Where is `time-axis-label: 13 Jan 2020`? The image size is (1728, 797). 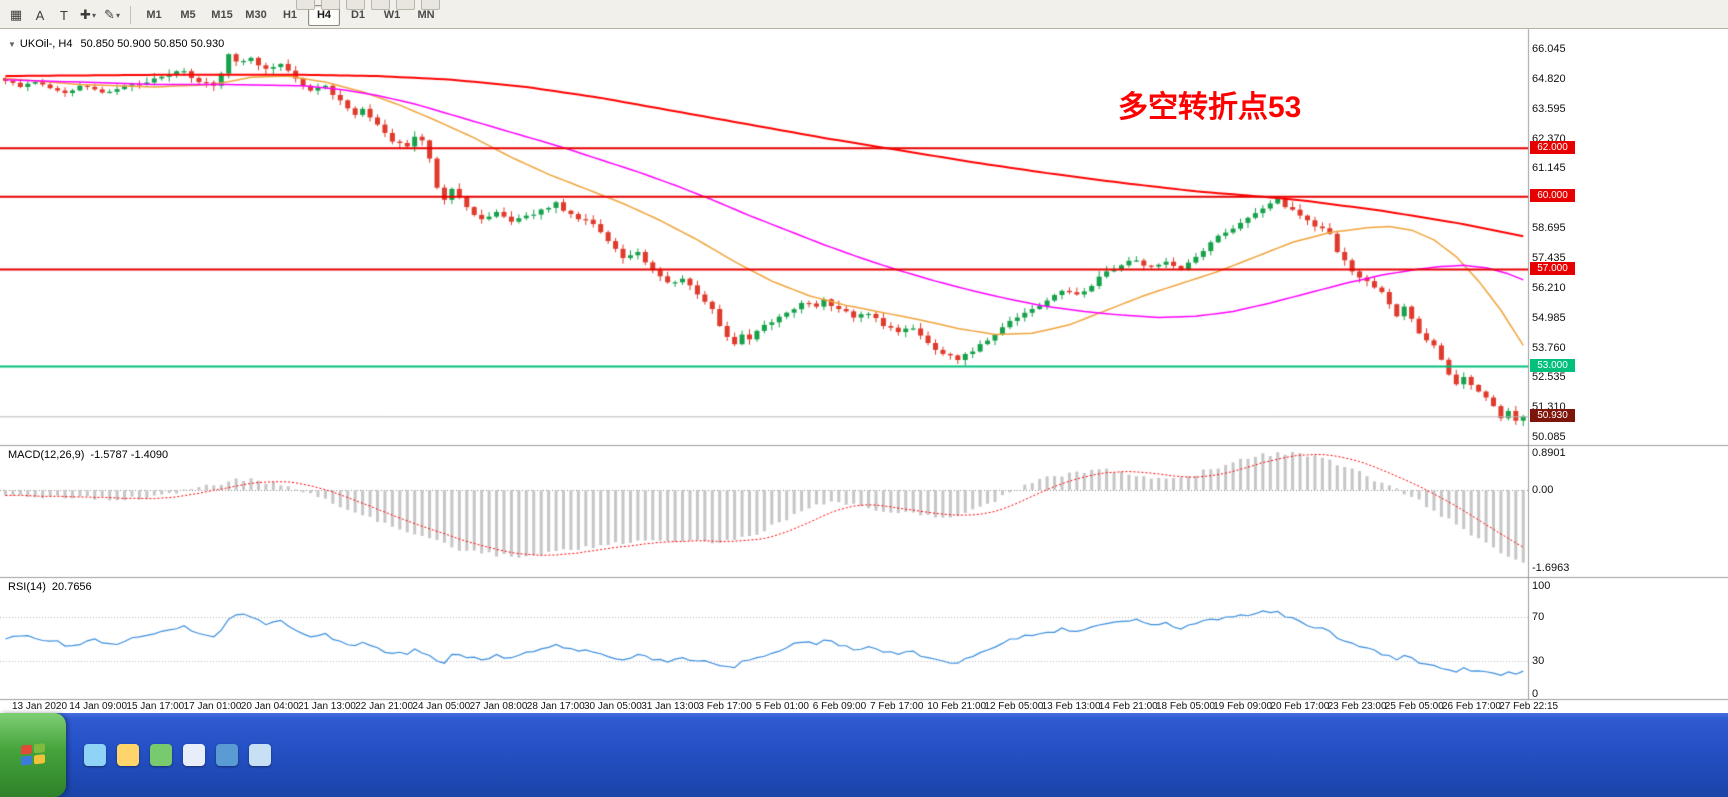 time-axis-label: 13 Jan 2020 is located at coordinates (40, 706).